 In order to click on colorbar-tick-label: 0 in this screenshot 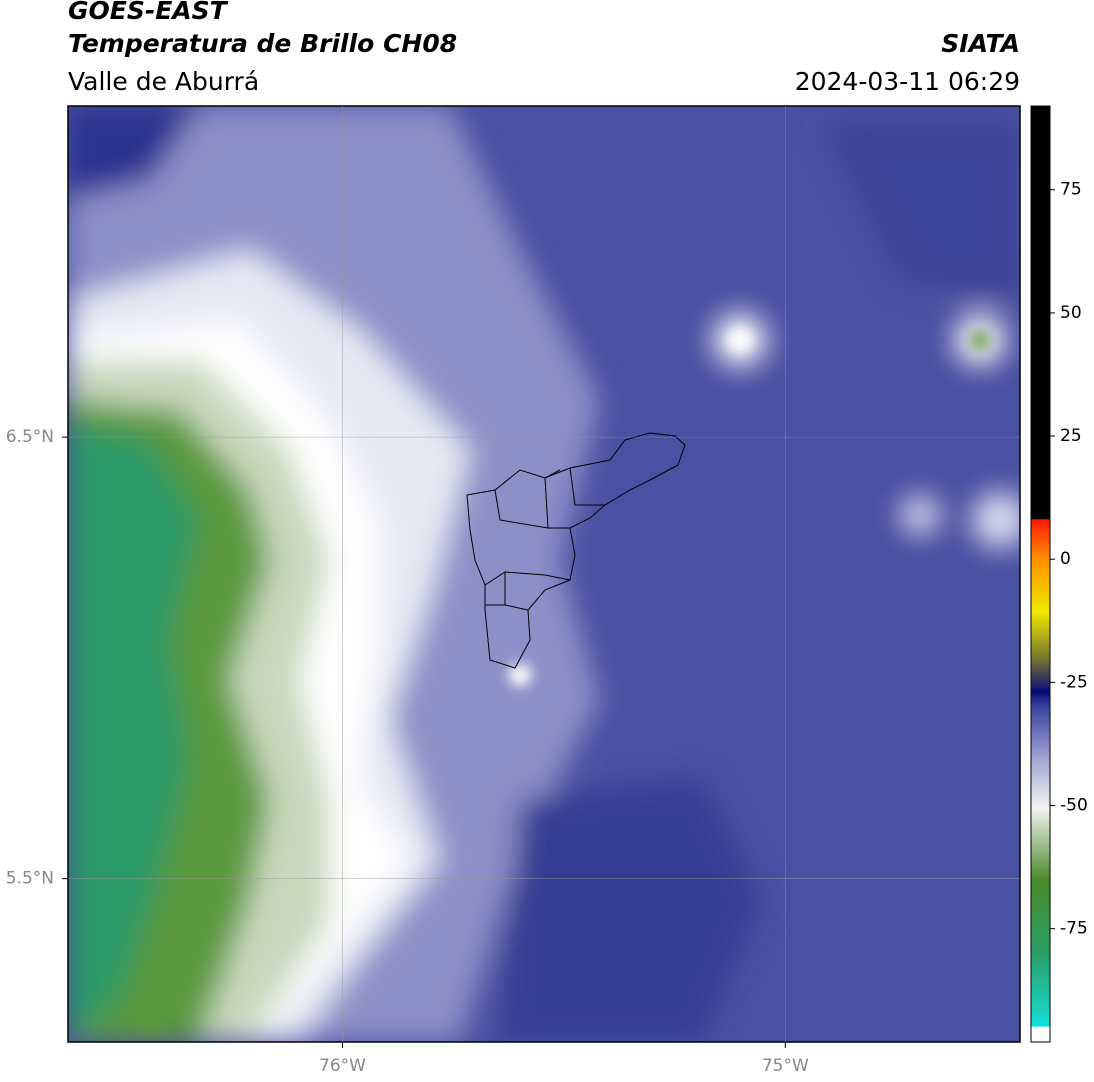, I will do `click(1065, 559)`.